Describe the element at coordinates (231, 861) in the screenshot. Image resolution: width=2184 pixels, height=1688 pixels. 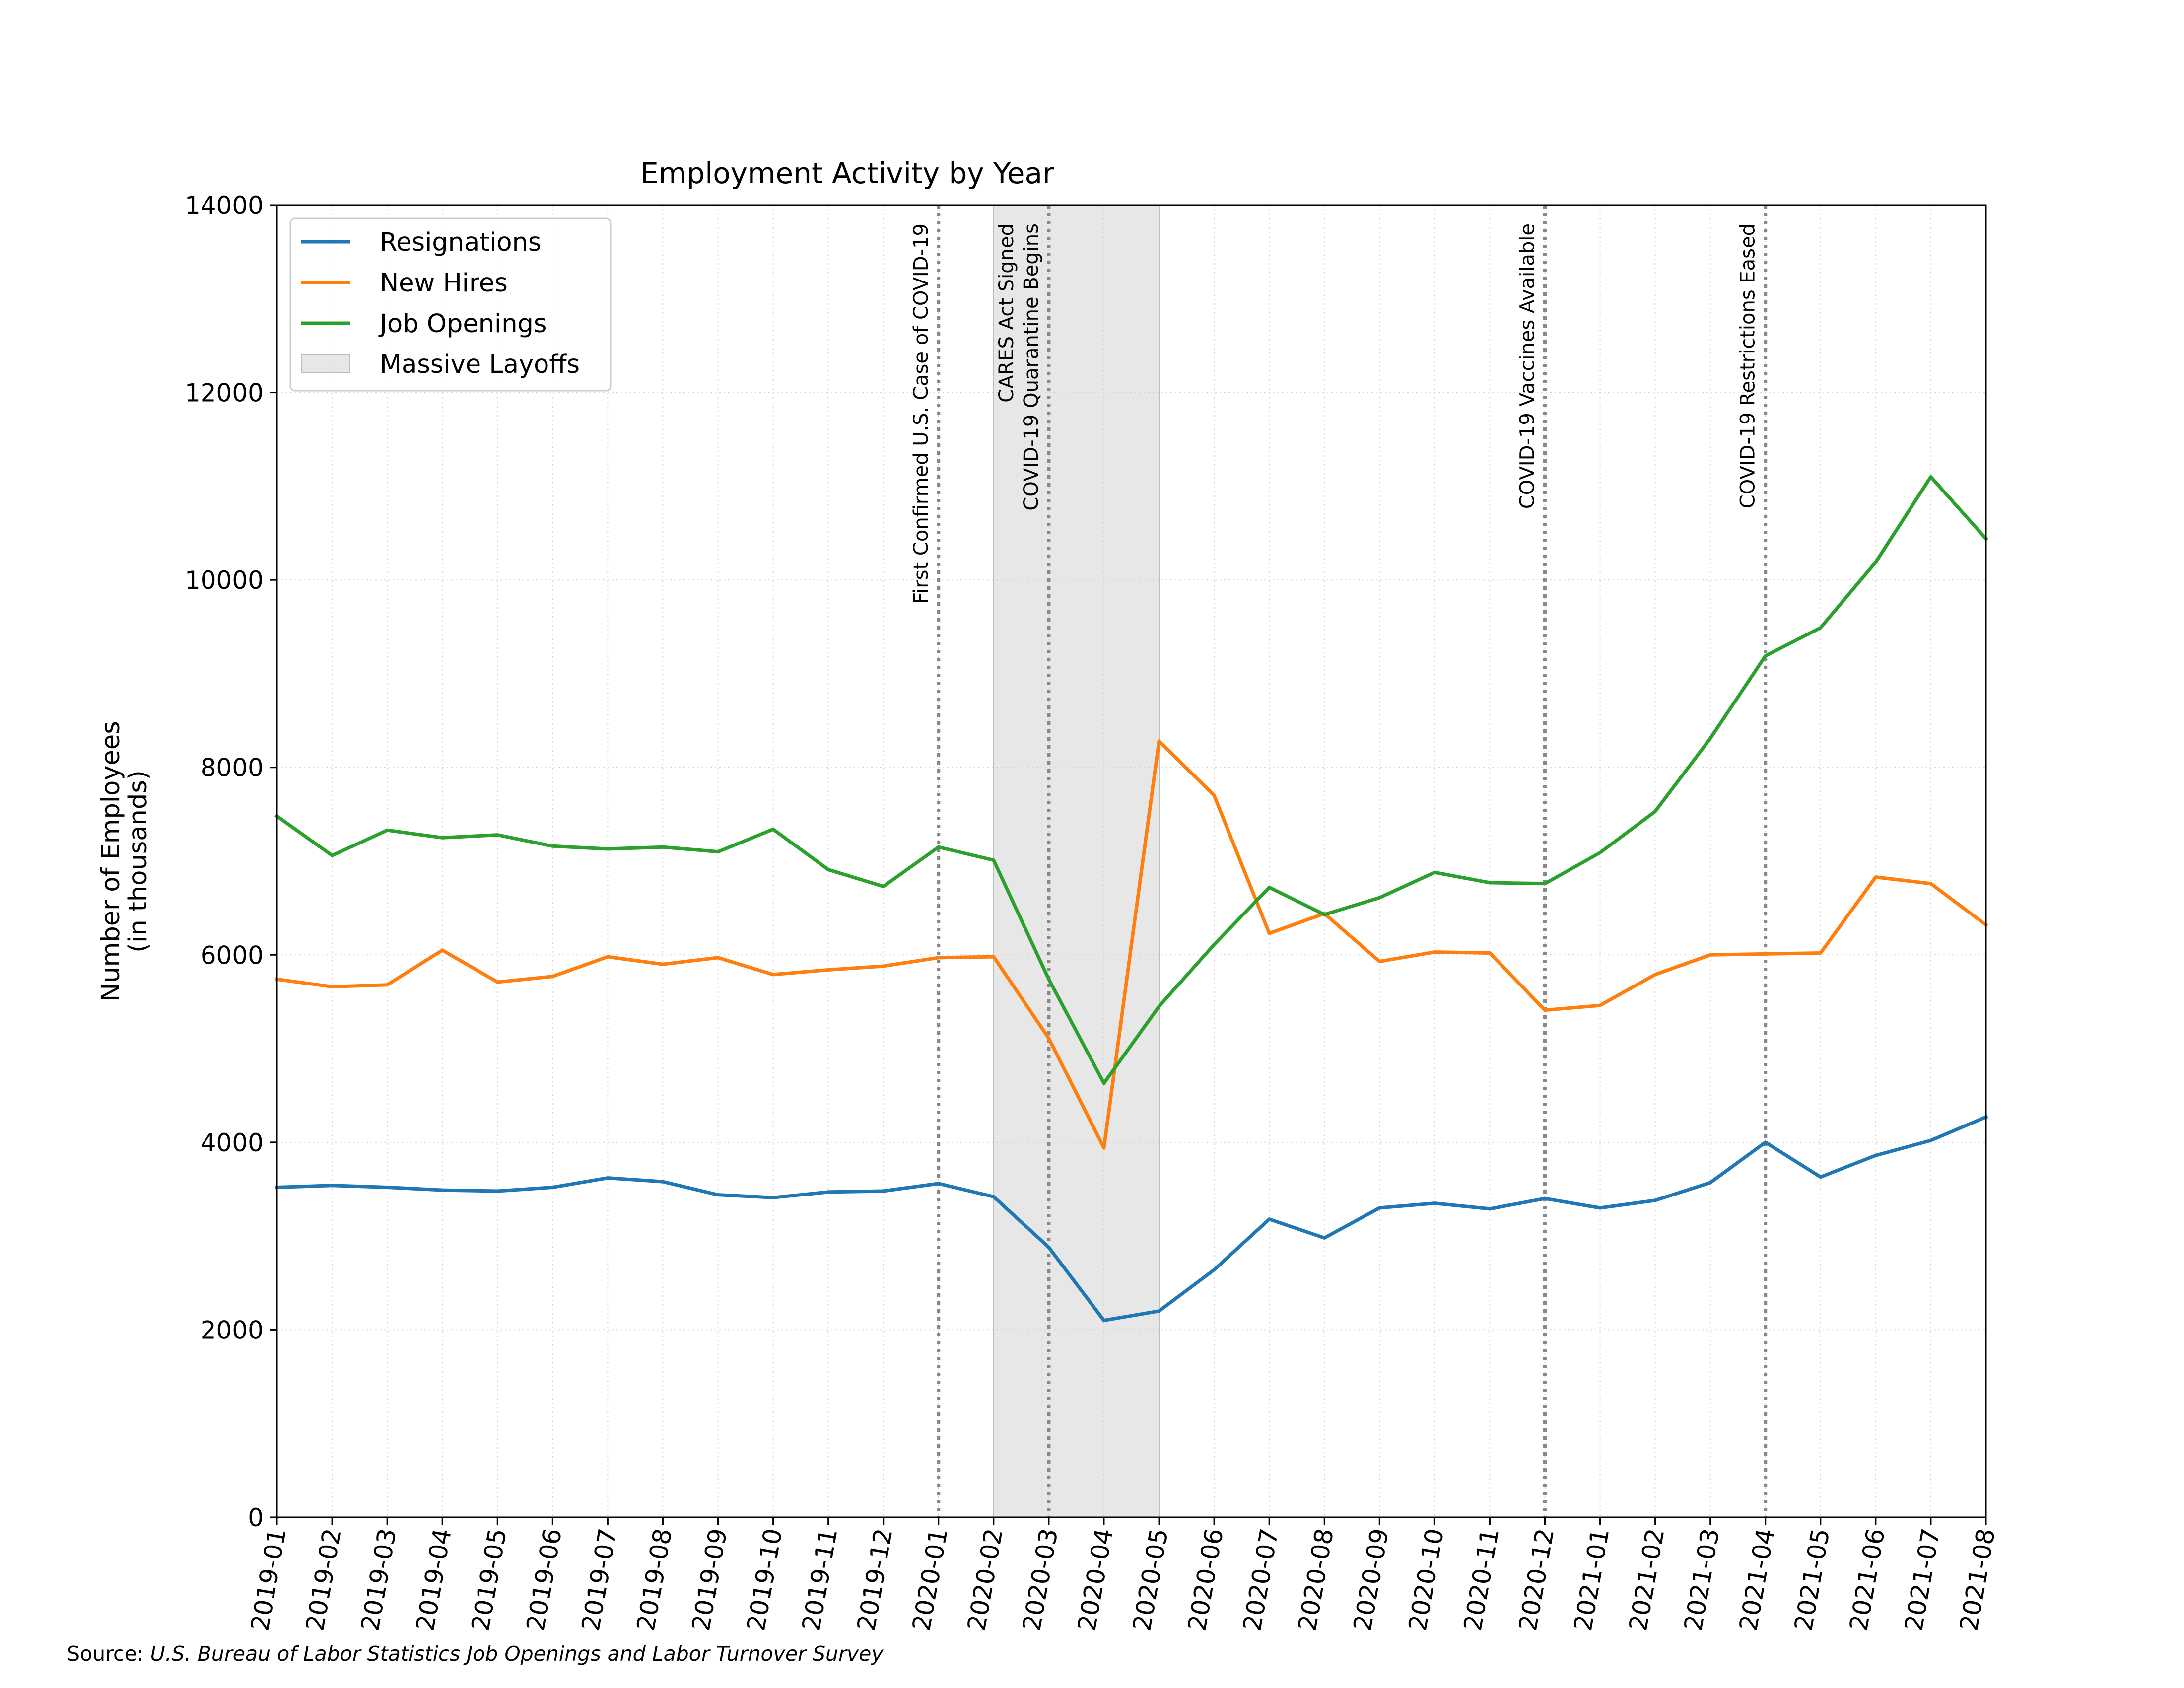
I see `y-axis-ticks: 0 2000 4000 6000 8000 10000 12000 14000` at that location.